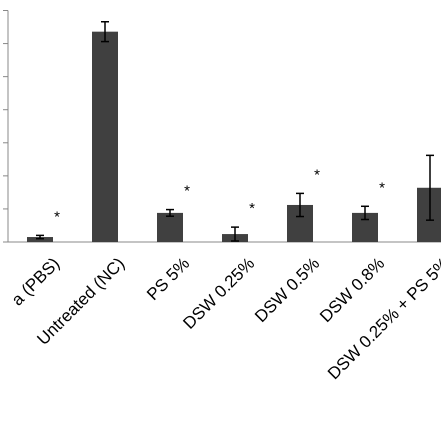 The width and height of the screenshot is (441, 441). Describe the element at coordinates (168, 279) in the screenshot. I see `x-tick-label: PS 5%` at that location.